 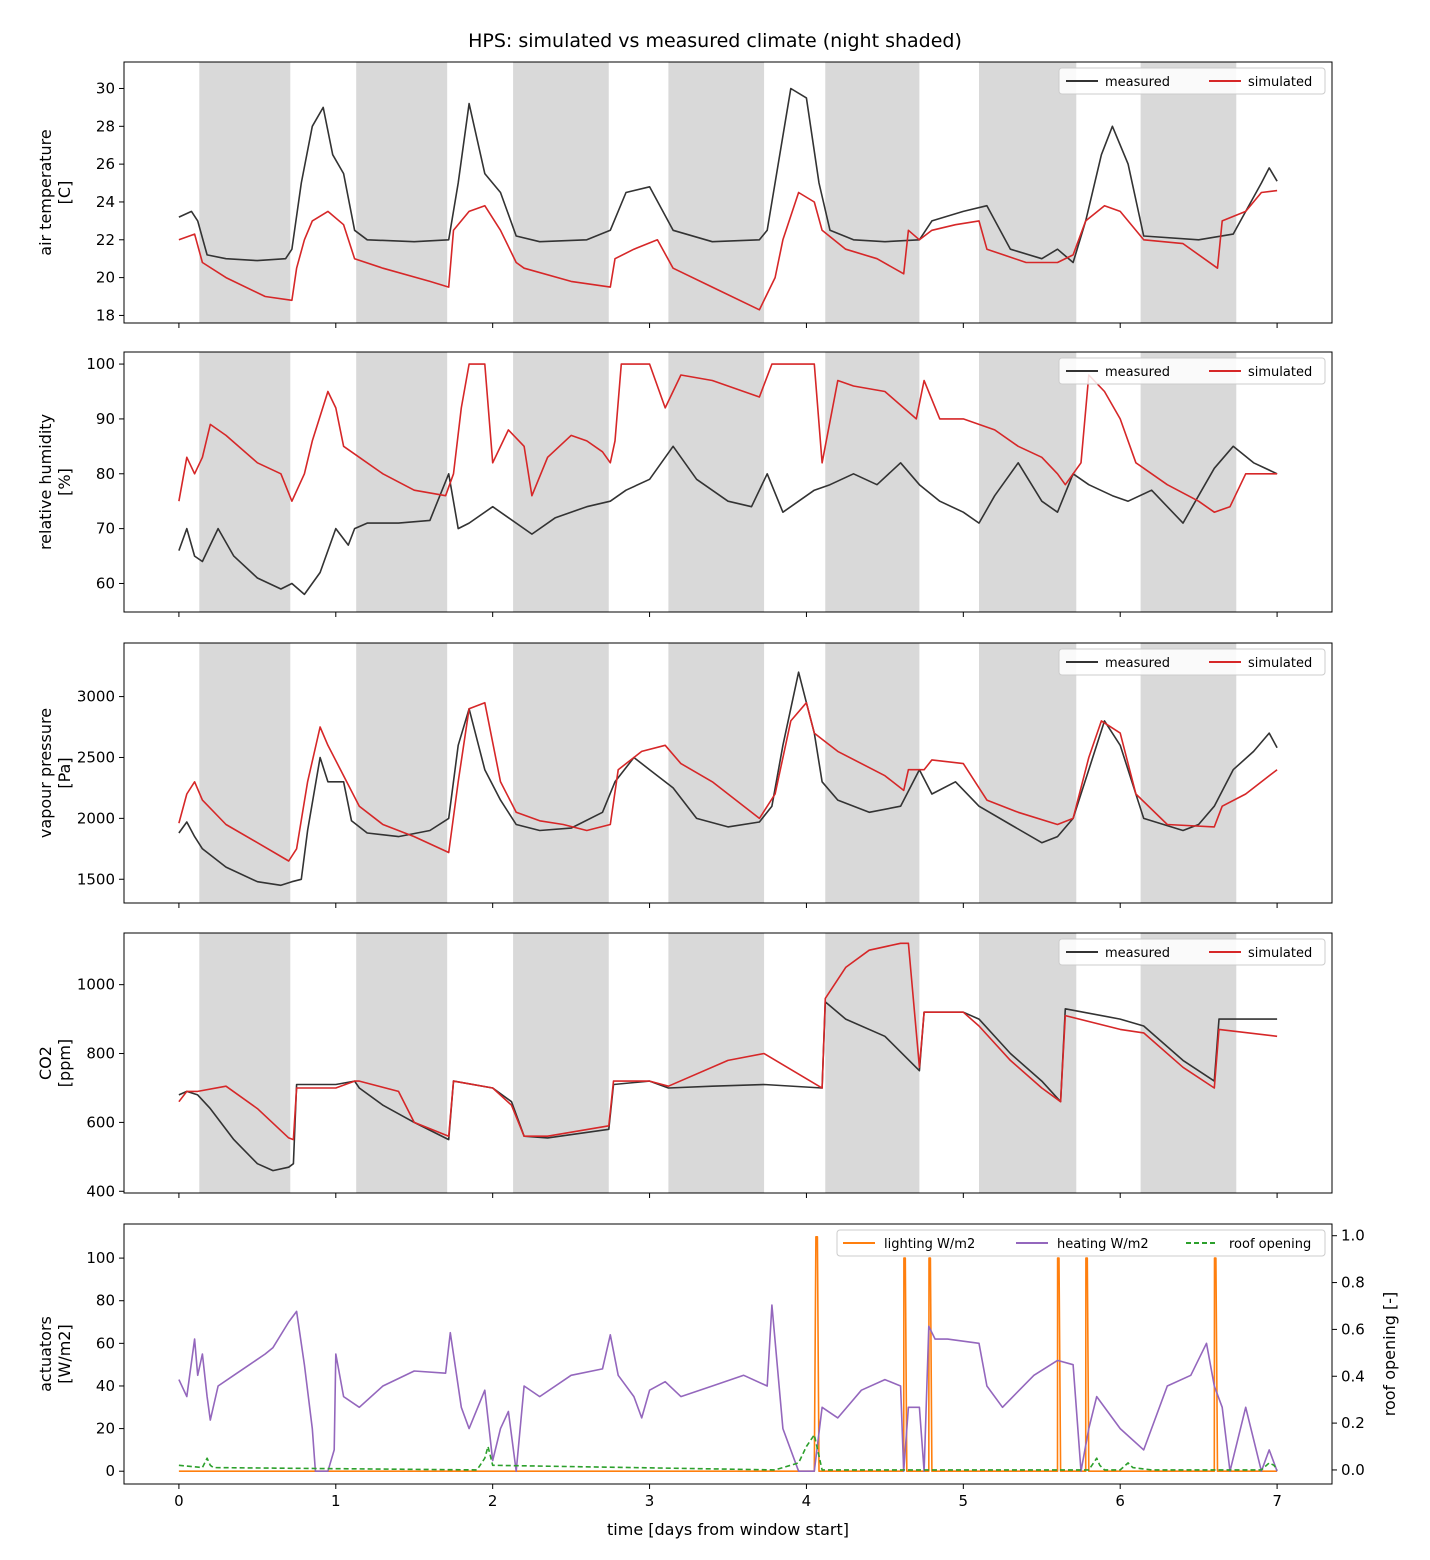 What do you see at coordinates (1353, 1470) in the screenshot?
I see `y2-tick-label-act: 0.0` at bounding box center [1353, 1470].